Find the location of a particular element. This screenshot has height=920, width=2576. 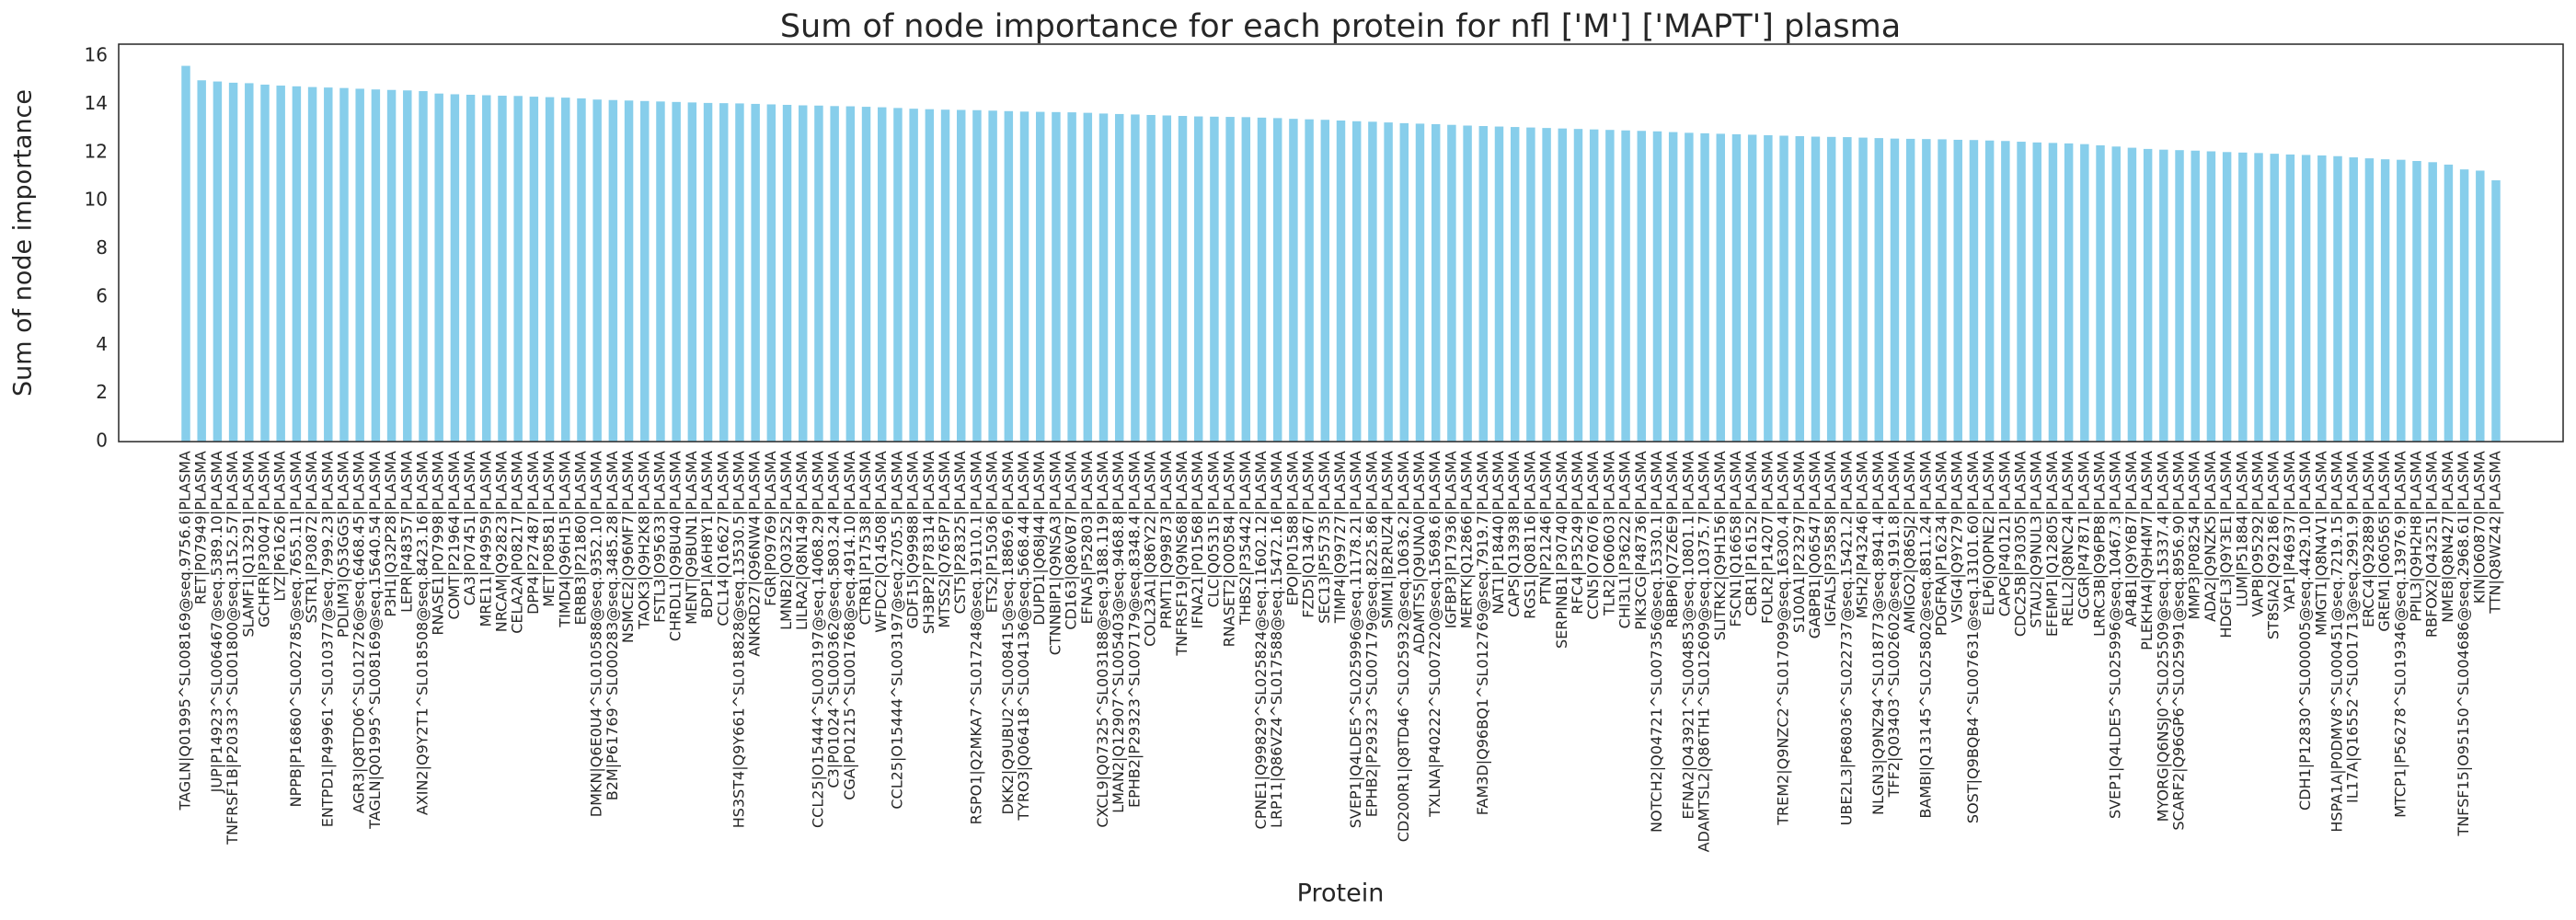

y-axis-label: Sum of node importance is located at coordinates (23, 243).